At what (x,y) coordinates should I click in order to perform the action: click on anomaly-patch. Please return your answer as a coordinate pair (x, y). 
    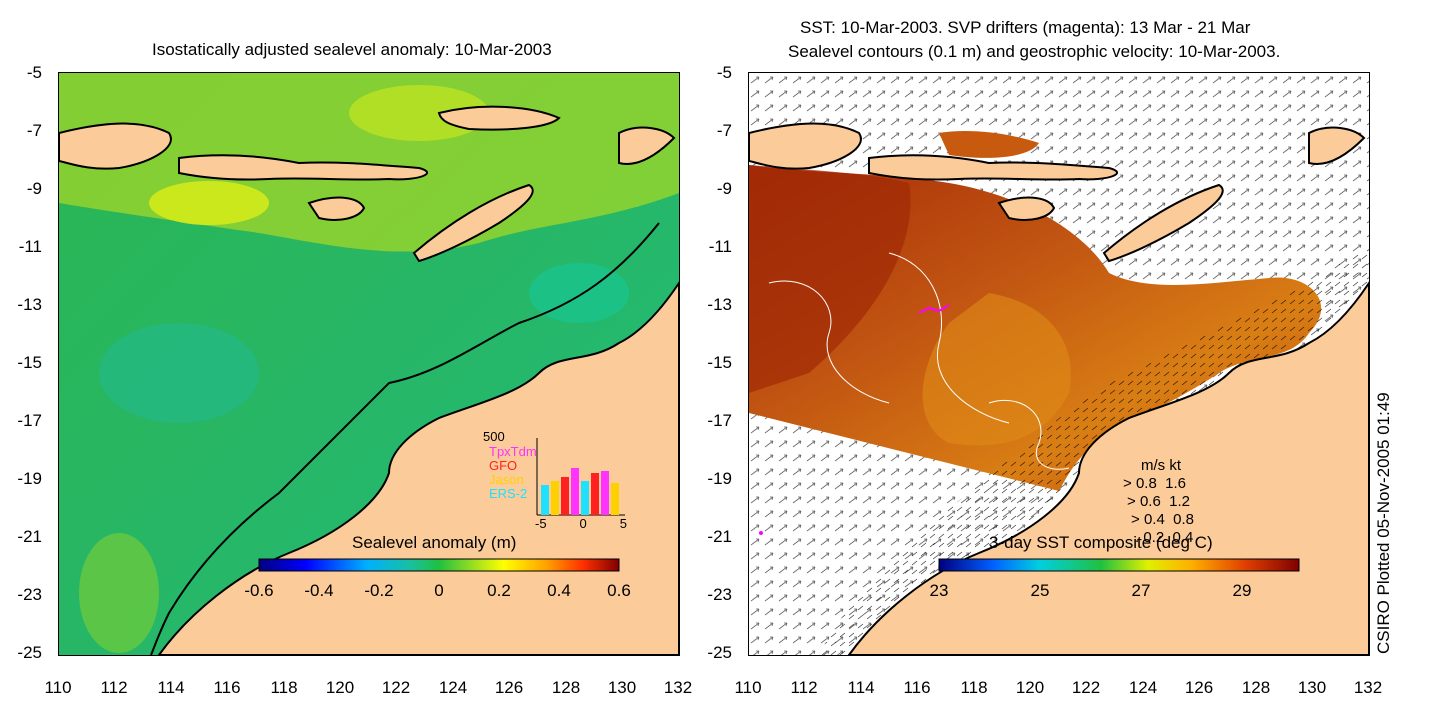
    Looking at the image, I should click on (119, 593).